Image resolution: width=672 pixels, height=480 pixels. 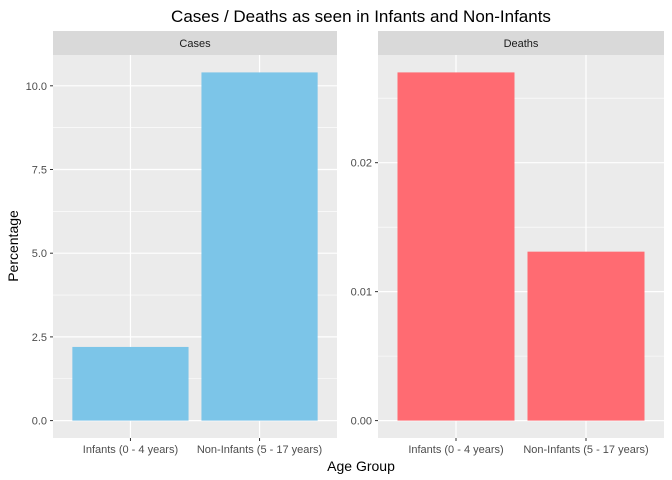 I want to click on y-tick-label: 7.5, so click(x=39, y=170).